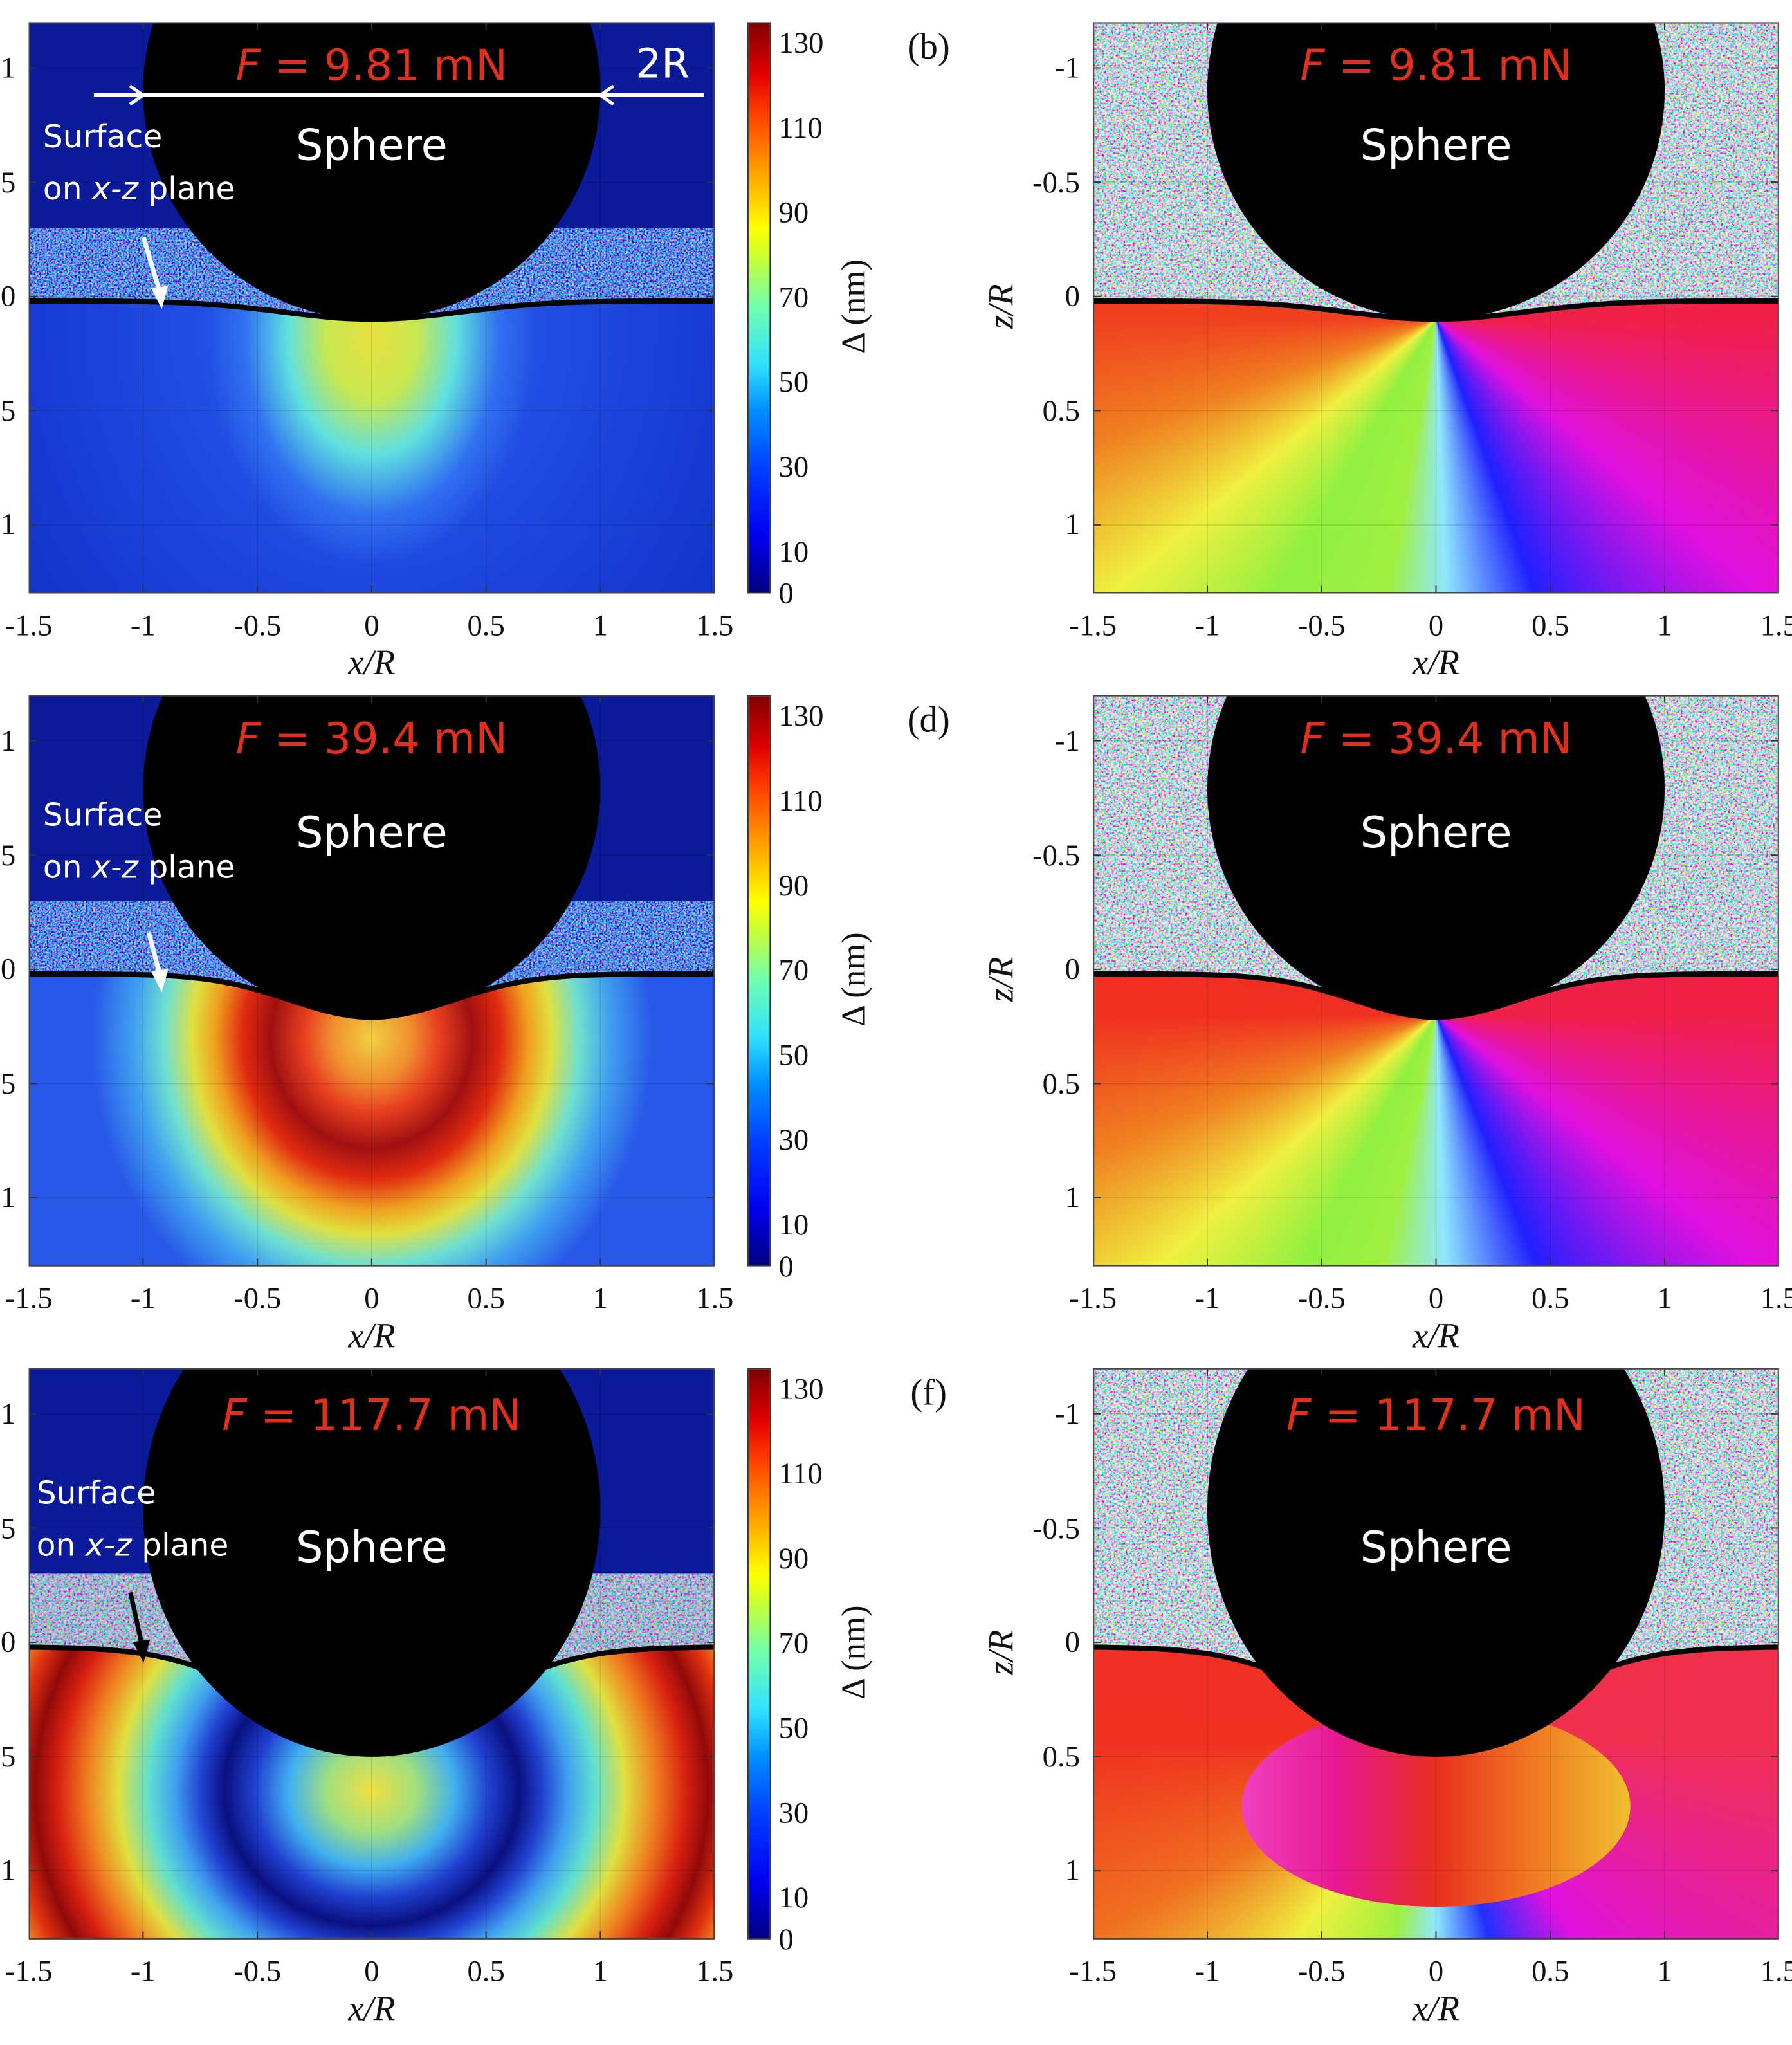 This screenshot has width=1792, height=2045. What do you see at coordinates (793, 467) in the screenshot?
I see `colorbar-tick-label: 30` at bounding box center [793, 467].